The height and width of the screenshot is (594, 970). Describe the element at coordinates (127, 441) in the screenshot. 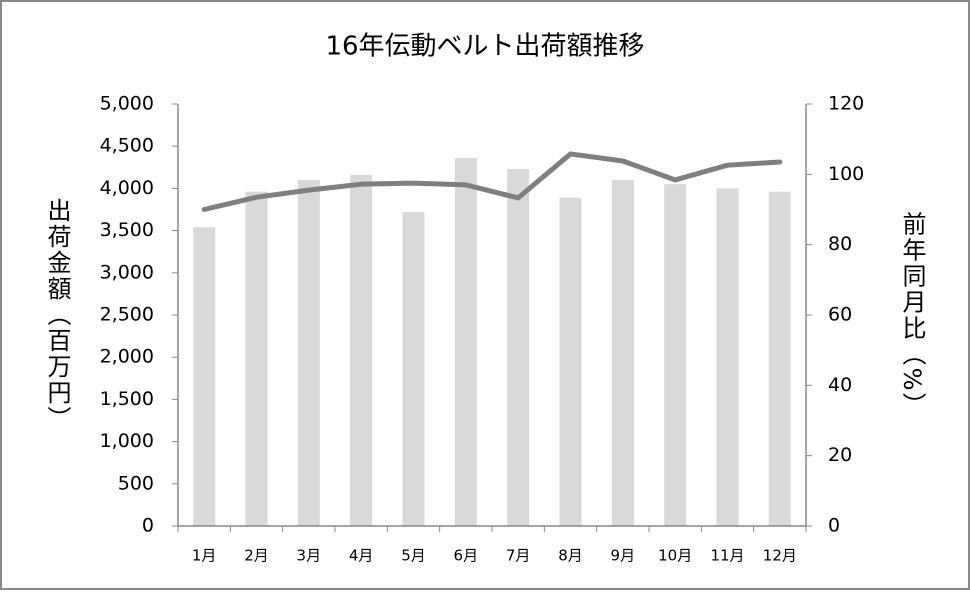

I see `y-tick-label: 1,000` at that location.